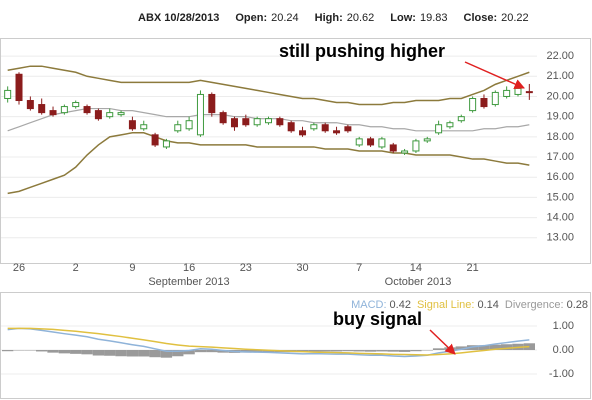 This screenshot has height=400, width=592. Describe the element at coordinates (416, 268) in the screenshot. I see `x-tick-label: 14` at that location.